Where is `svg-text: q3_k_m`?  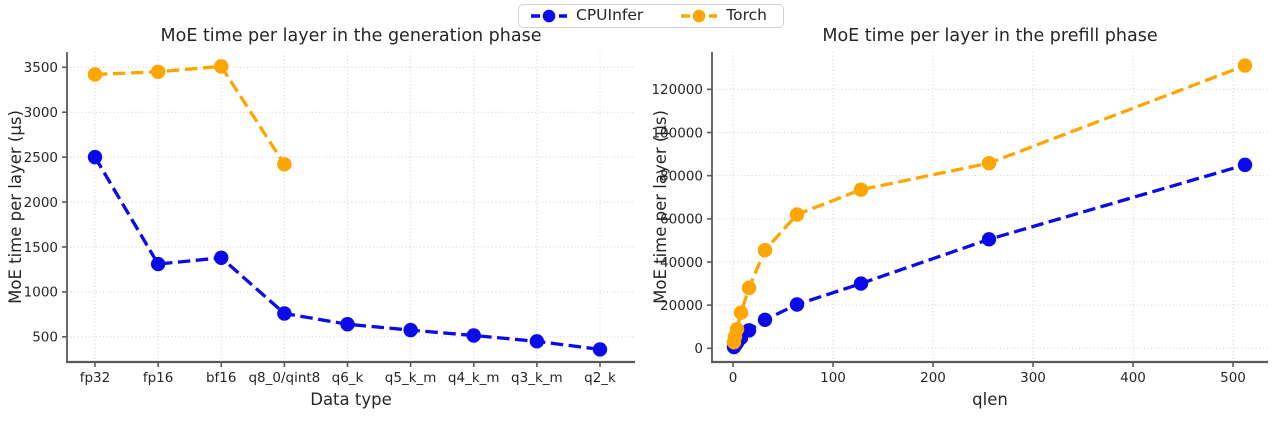
svg-text: q3_k_m is located at coordinates (537, 378).